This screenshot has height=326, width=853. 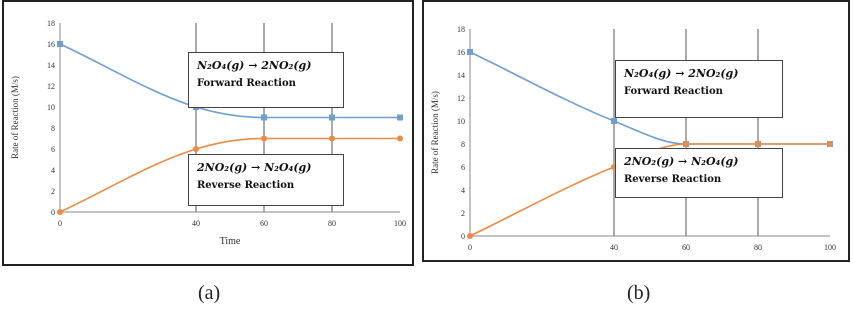 I want to click on caption-a: (a), so click(x=209, y=293).